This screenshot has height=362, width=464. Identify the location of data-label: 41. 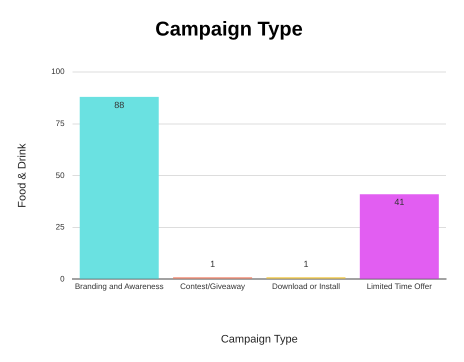
(399, 202).